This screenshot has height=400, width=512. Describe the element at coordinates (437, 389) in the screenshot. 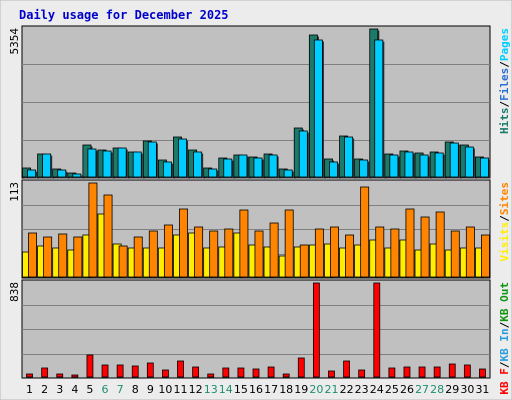

I see `x-tick-label: 28` at that location.